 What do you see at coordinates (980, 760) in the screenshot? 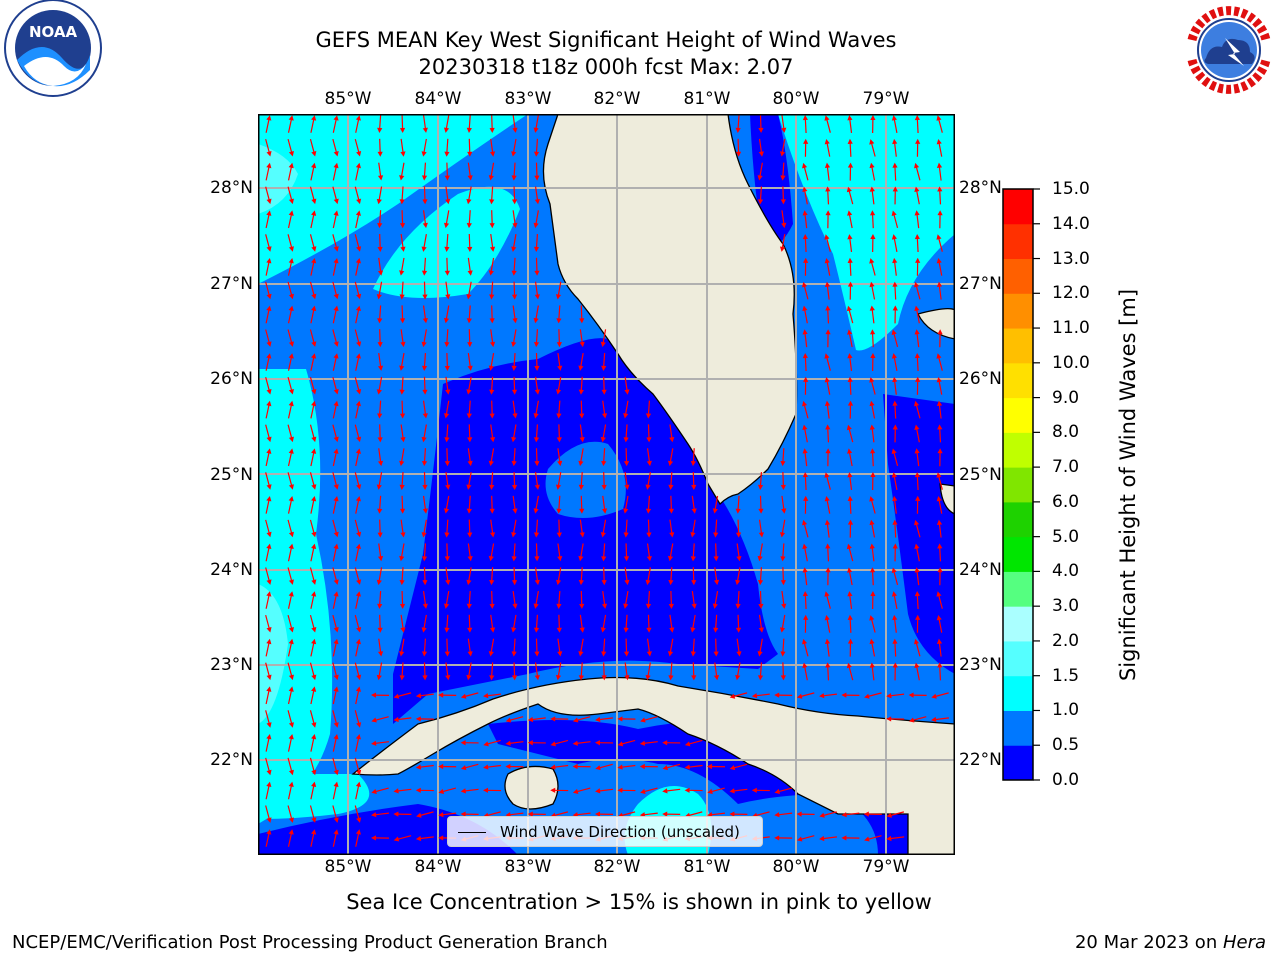
I see `lat-label-right-22n: 22°N` at bounding box center [980, 760].